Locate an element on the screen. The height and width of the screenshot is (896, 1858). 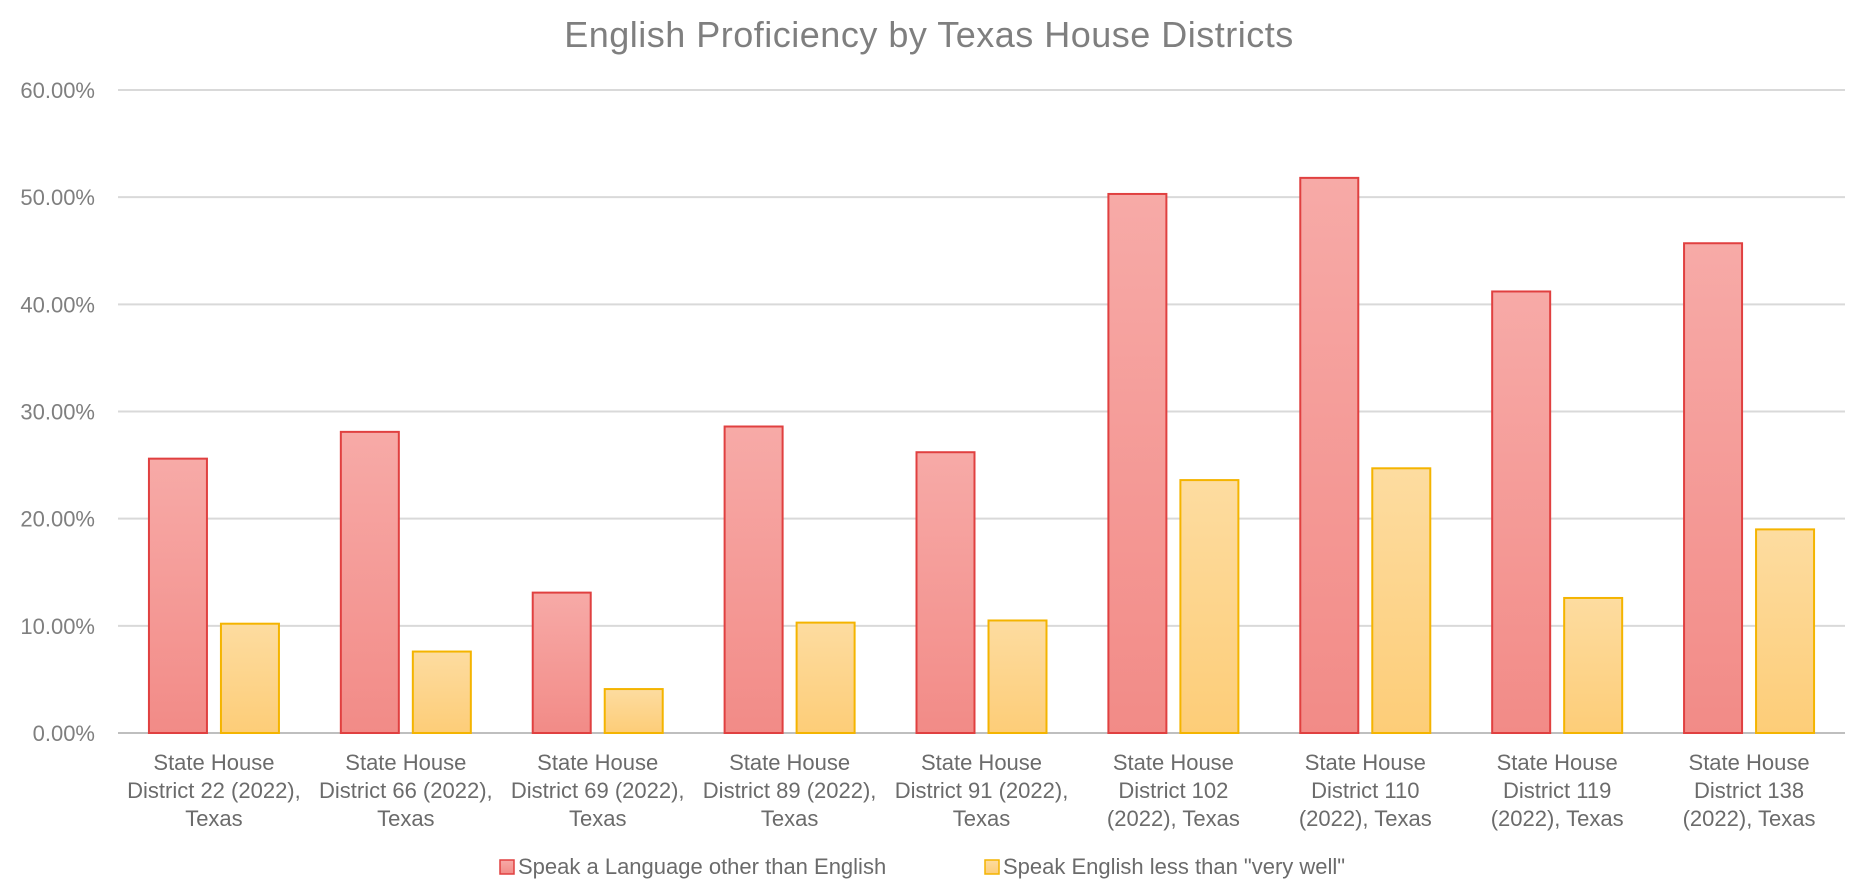
y-tick-label: 60.00% is located at coordinates (57, 90).